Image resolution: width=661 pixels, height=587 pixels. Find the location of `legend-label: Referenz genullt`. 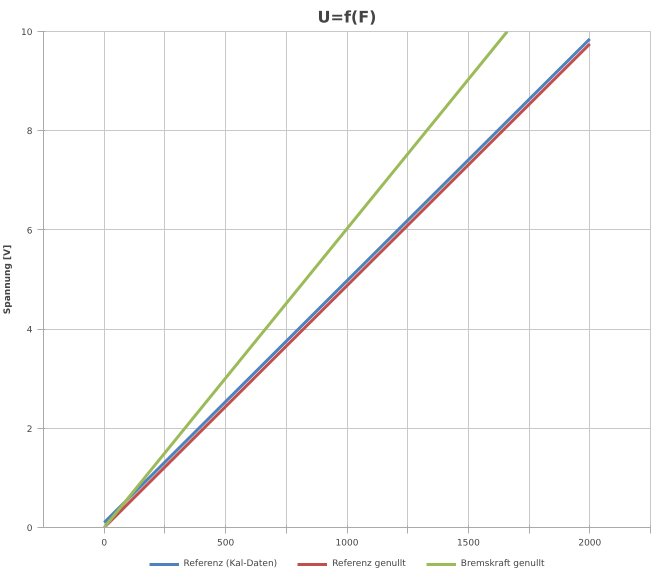

legend-label: Referenz genullt is located at coordinates (369, 564).